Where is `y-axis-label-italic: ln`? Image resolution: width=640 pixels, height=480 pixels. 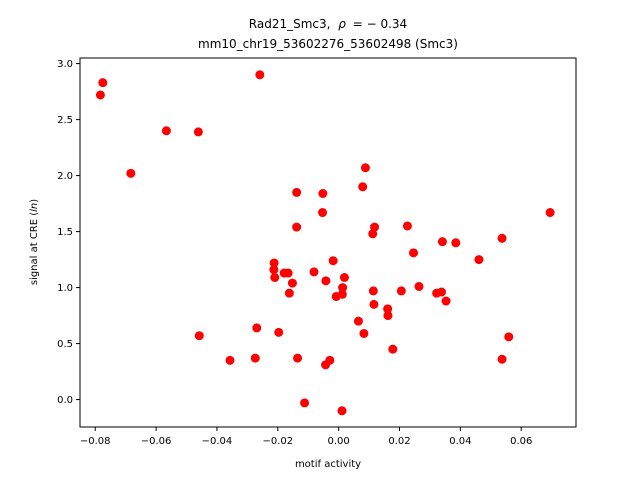 y-axis-label-italic: ln is located at coordinates (34, 207).